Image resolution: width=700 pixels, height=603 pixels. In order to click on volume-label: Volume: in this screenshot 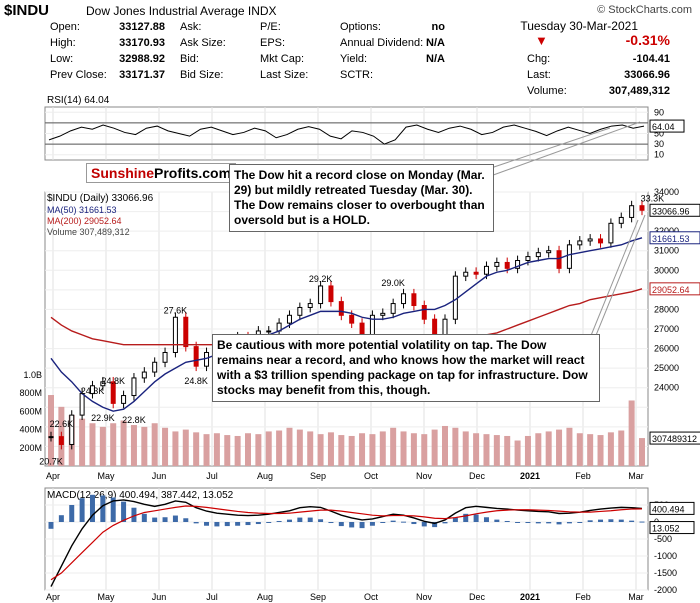, I will do `click(547, 91)`.